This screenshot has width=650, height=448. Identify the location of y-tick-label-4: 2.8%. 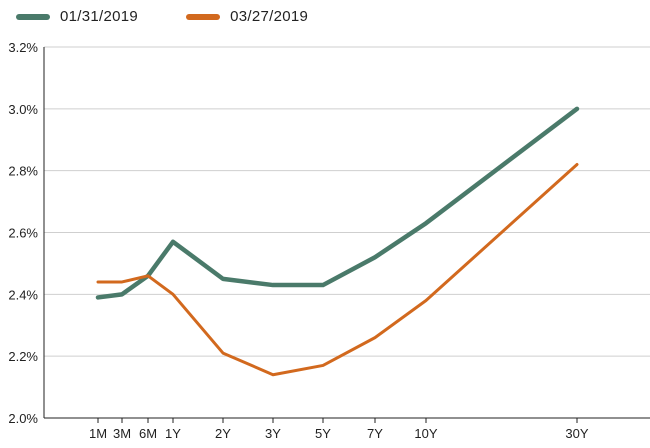
(23, 171).